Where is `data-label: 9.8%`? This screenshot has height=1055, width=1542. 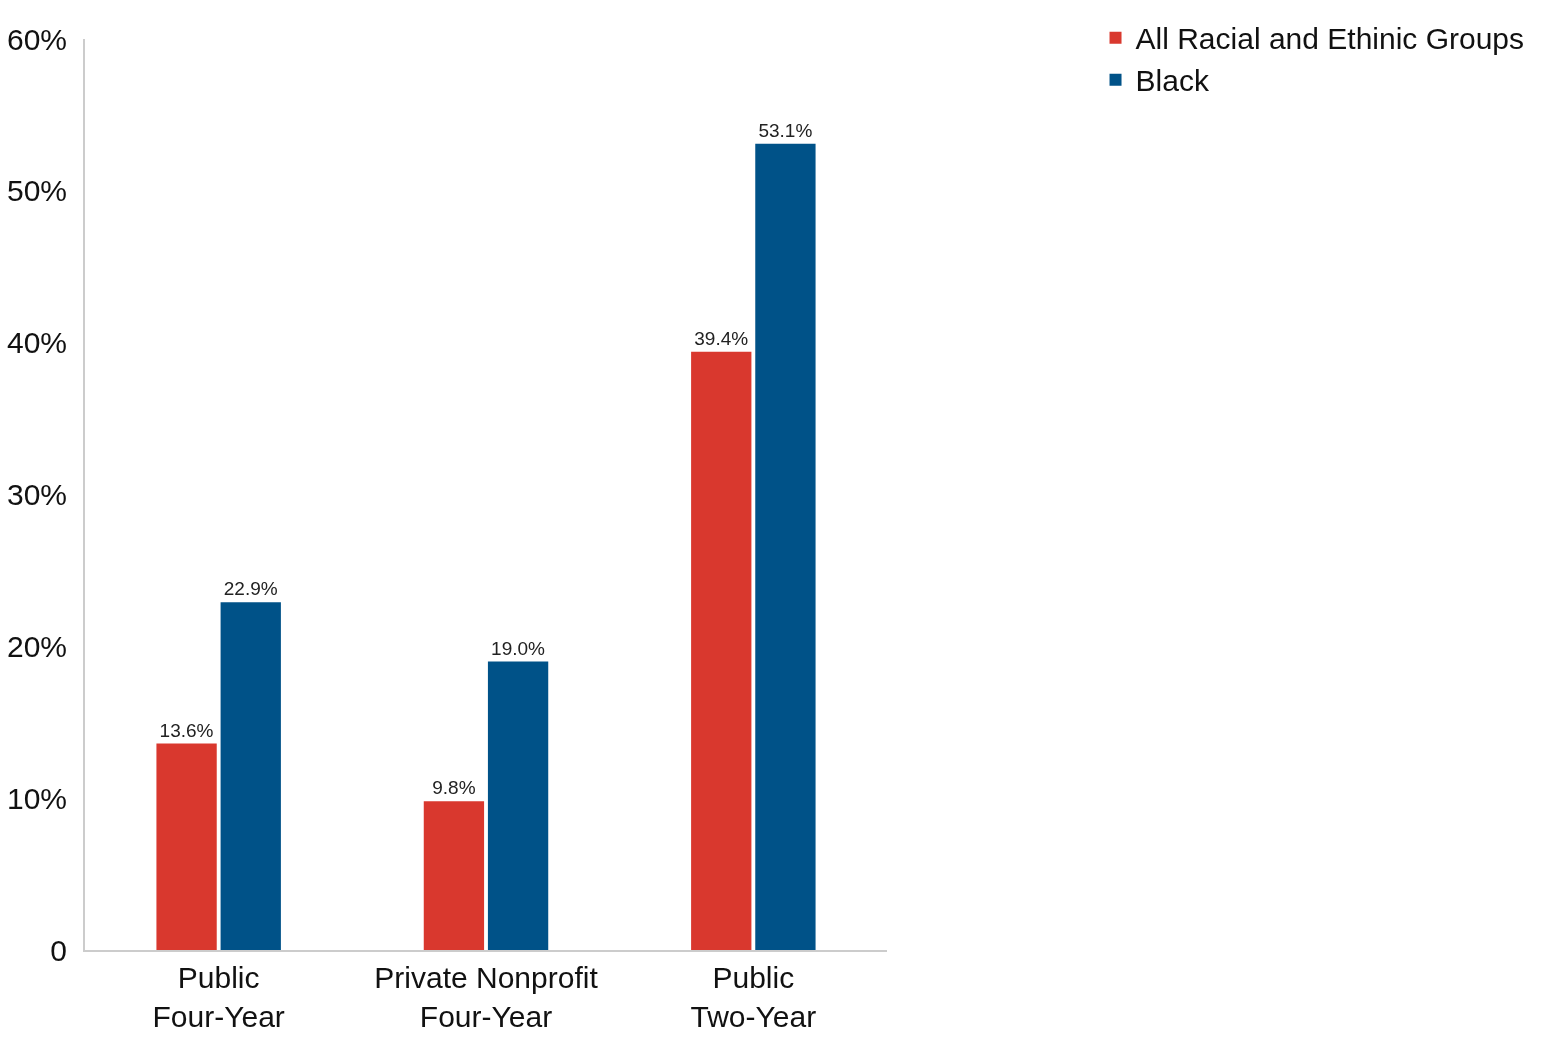 data-label: 9.8% is located at coordinates (454, 788).